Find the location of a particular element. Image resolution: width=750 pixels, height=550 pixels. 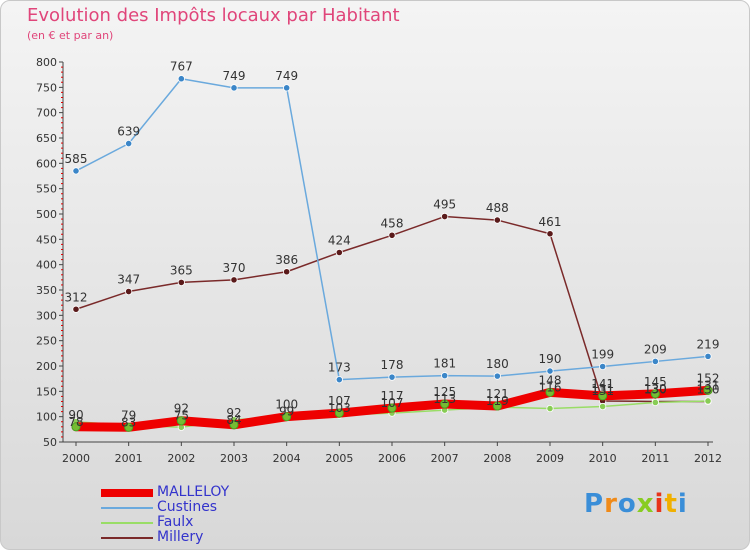

legend-item-custines: Custines is located at coordinates (165, 507).